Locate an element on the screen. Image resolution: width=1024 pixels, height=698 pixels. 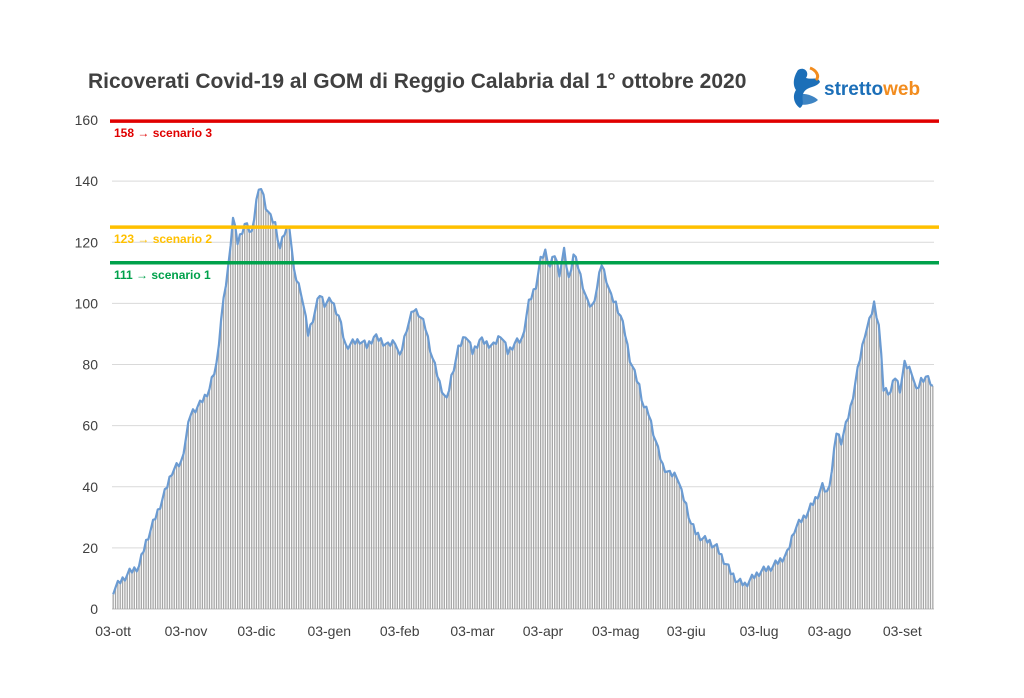
y-tick-label: 80 is located at coordinates (90, 365).